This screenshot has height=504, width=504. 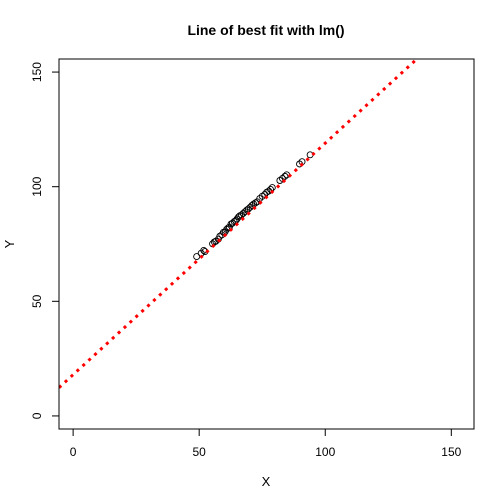 I want to click on chart-title: Line of best fit with lm(), so click(x=265, y=30).